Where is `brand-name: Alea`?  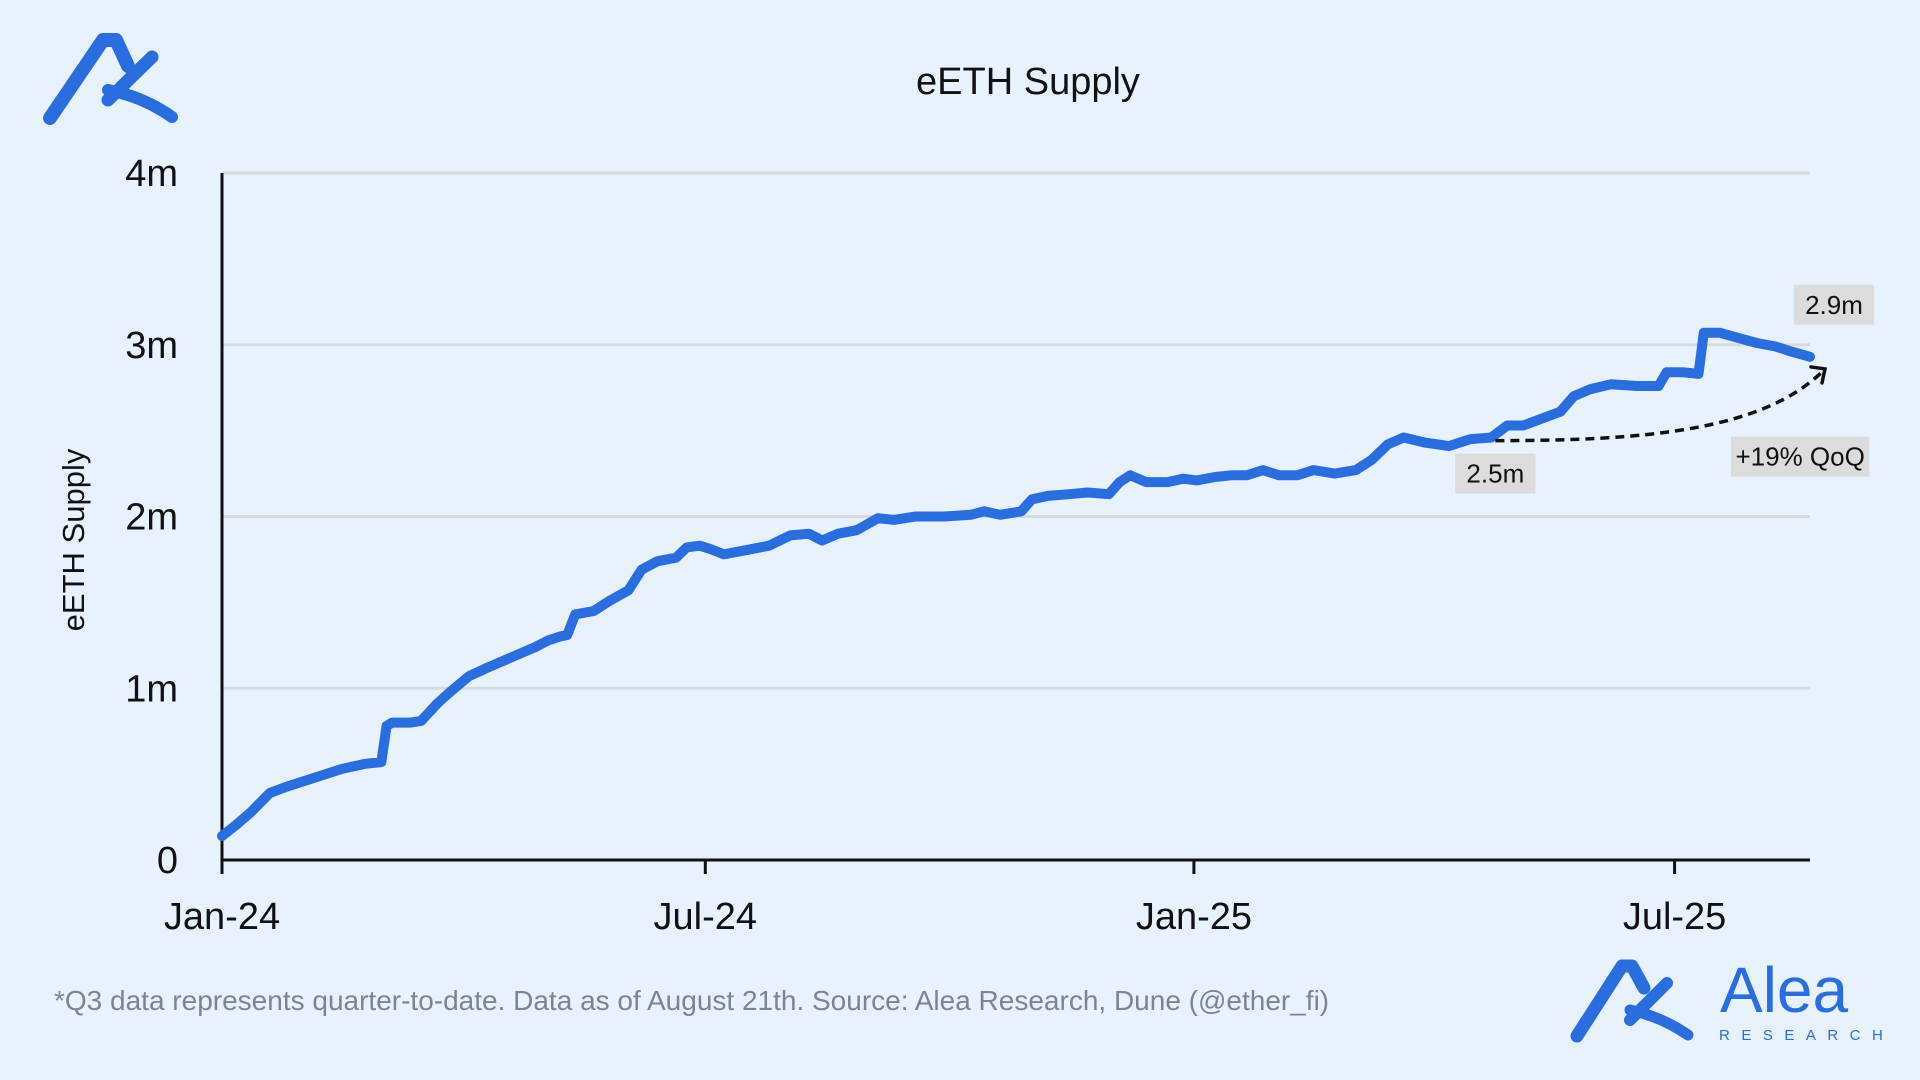 brand-name: Alea is located at coordinates (1784, 990).